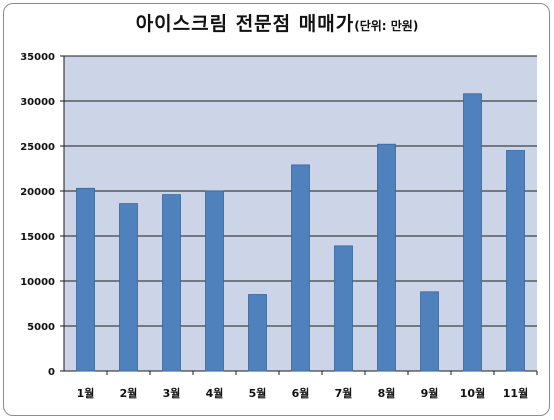  I want to click on y-tick-label: 35000, so click(37, 57).